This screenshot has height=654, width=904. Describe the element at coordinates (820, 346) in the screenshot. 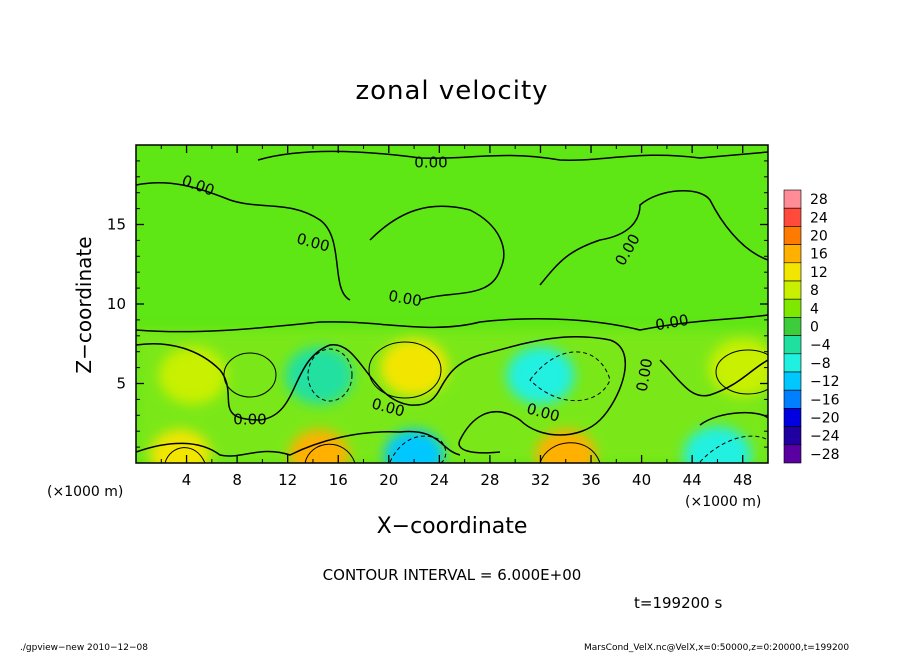

I see `colorbar-label: −4` at that location.